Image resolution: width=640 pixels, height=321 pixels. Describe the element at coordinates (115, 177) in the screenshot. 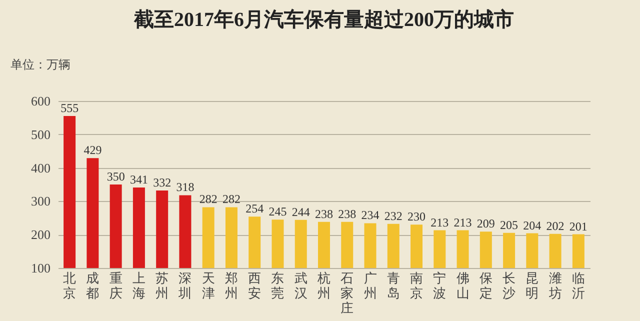

I see `data-label: 350` at that location.